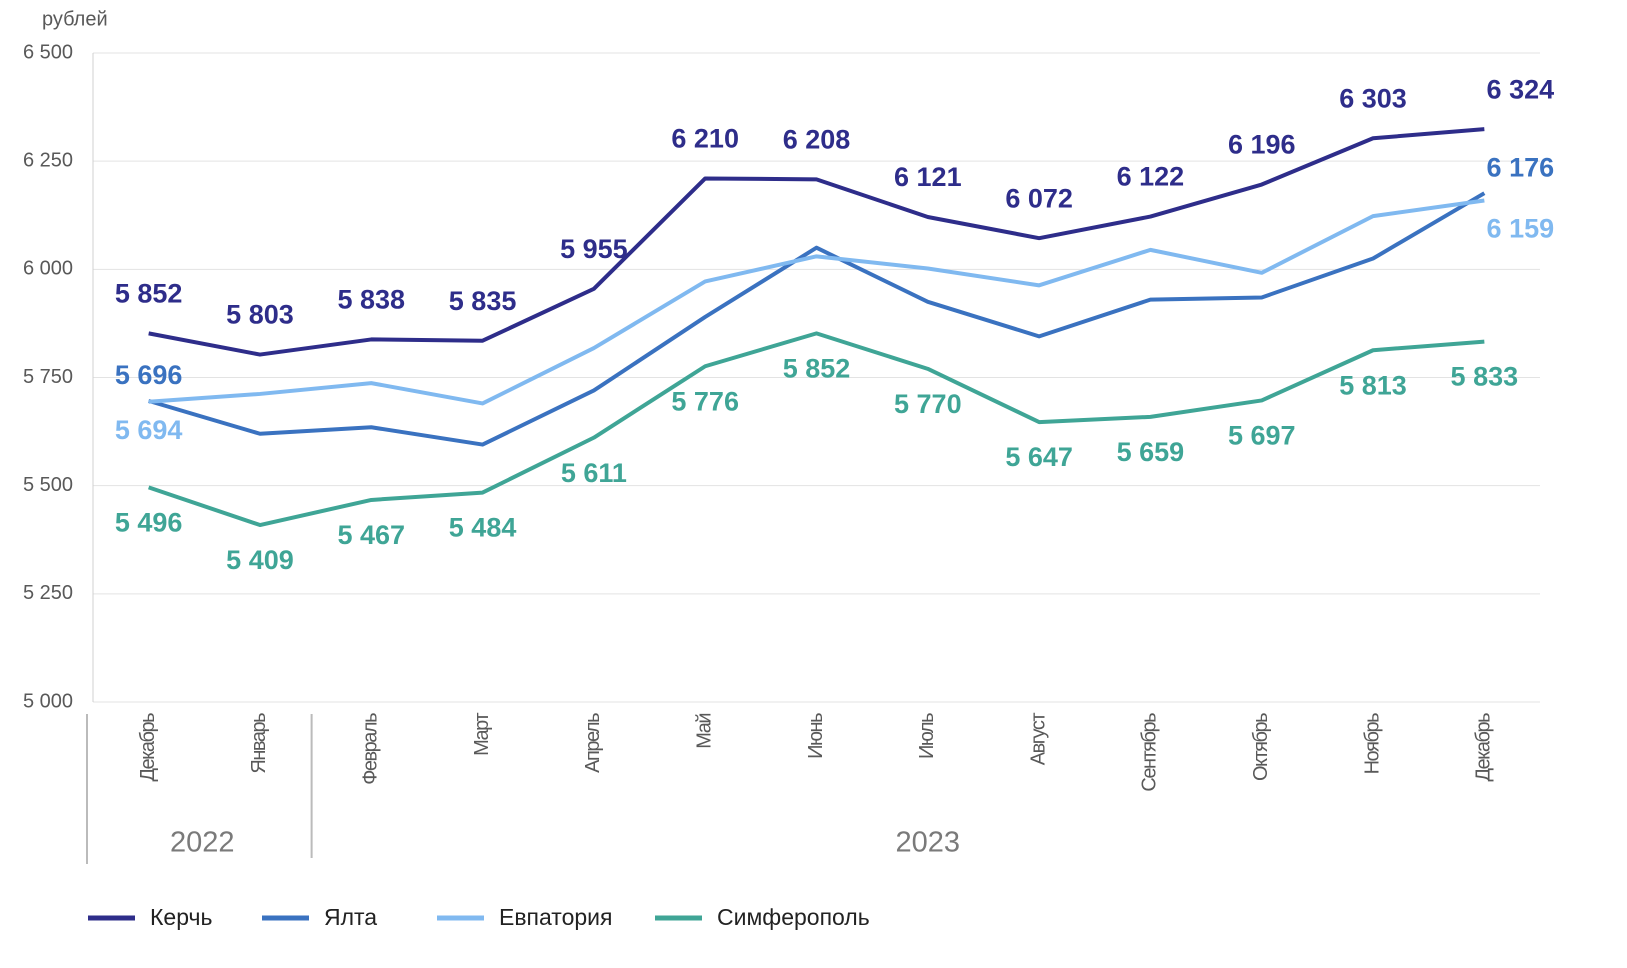 The image size is (1627, 968). I want to click on y-axis-label: рублей, so click(75, 19).